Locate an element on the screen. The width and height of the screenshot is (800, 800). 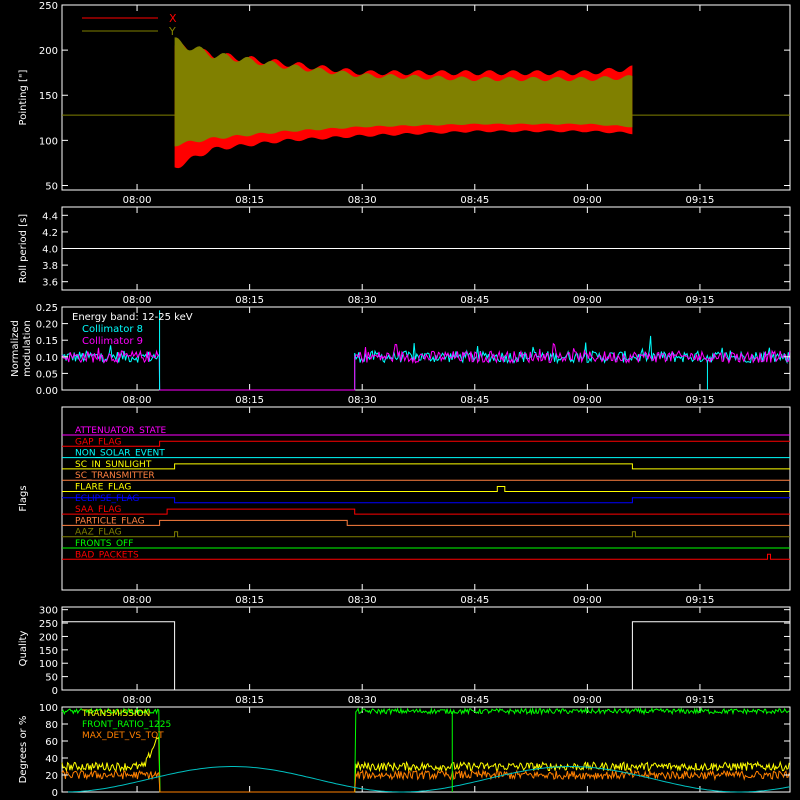
flag-label: ECLIPSE_FLAG is located at coordinates (107, 499).